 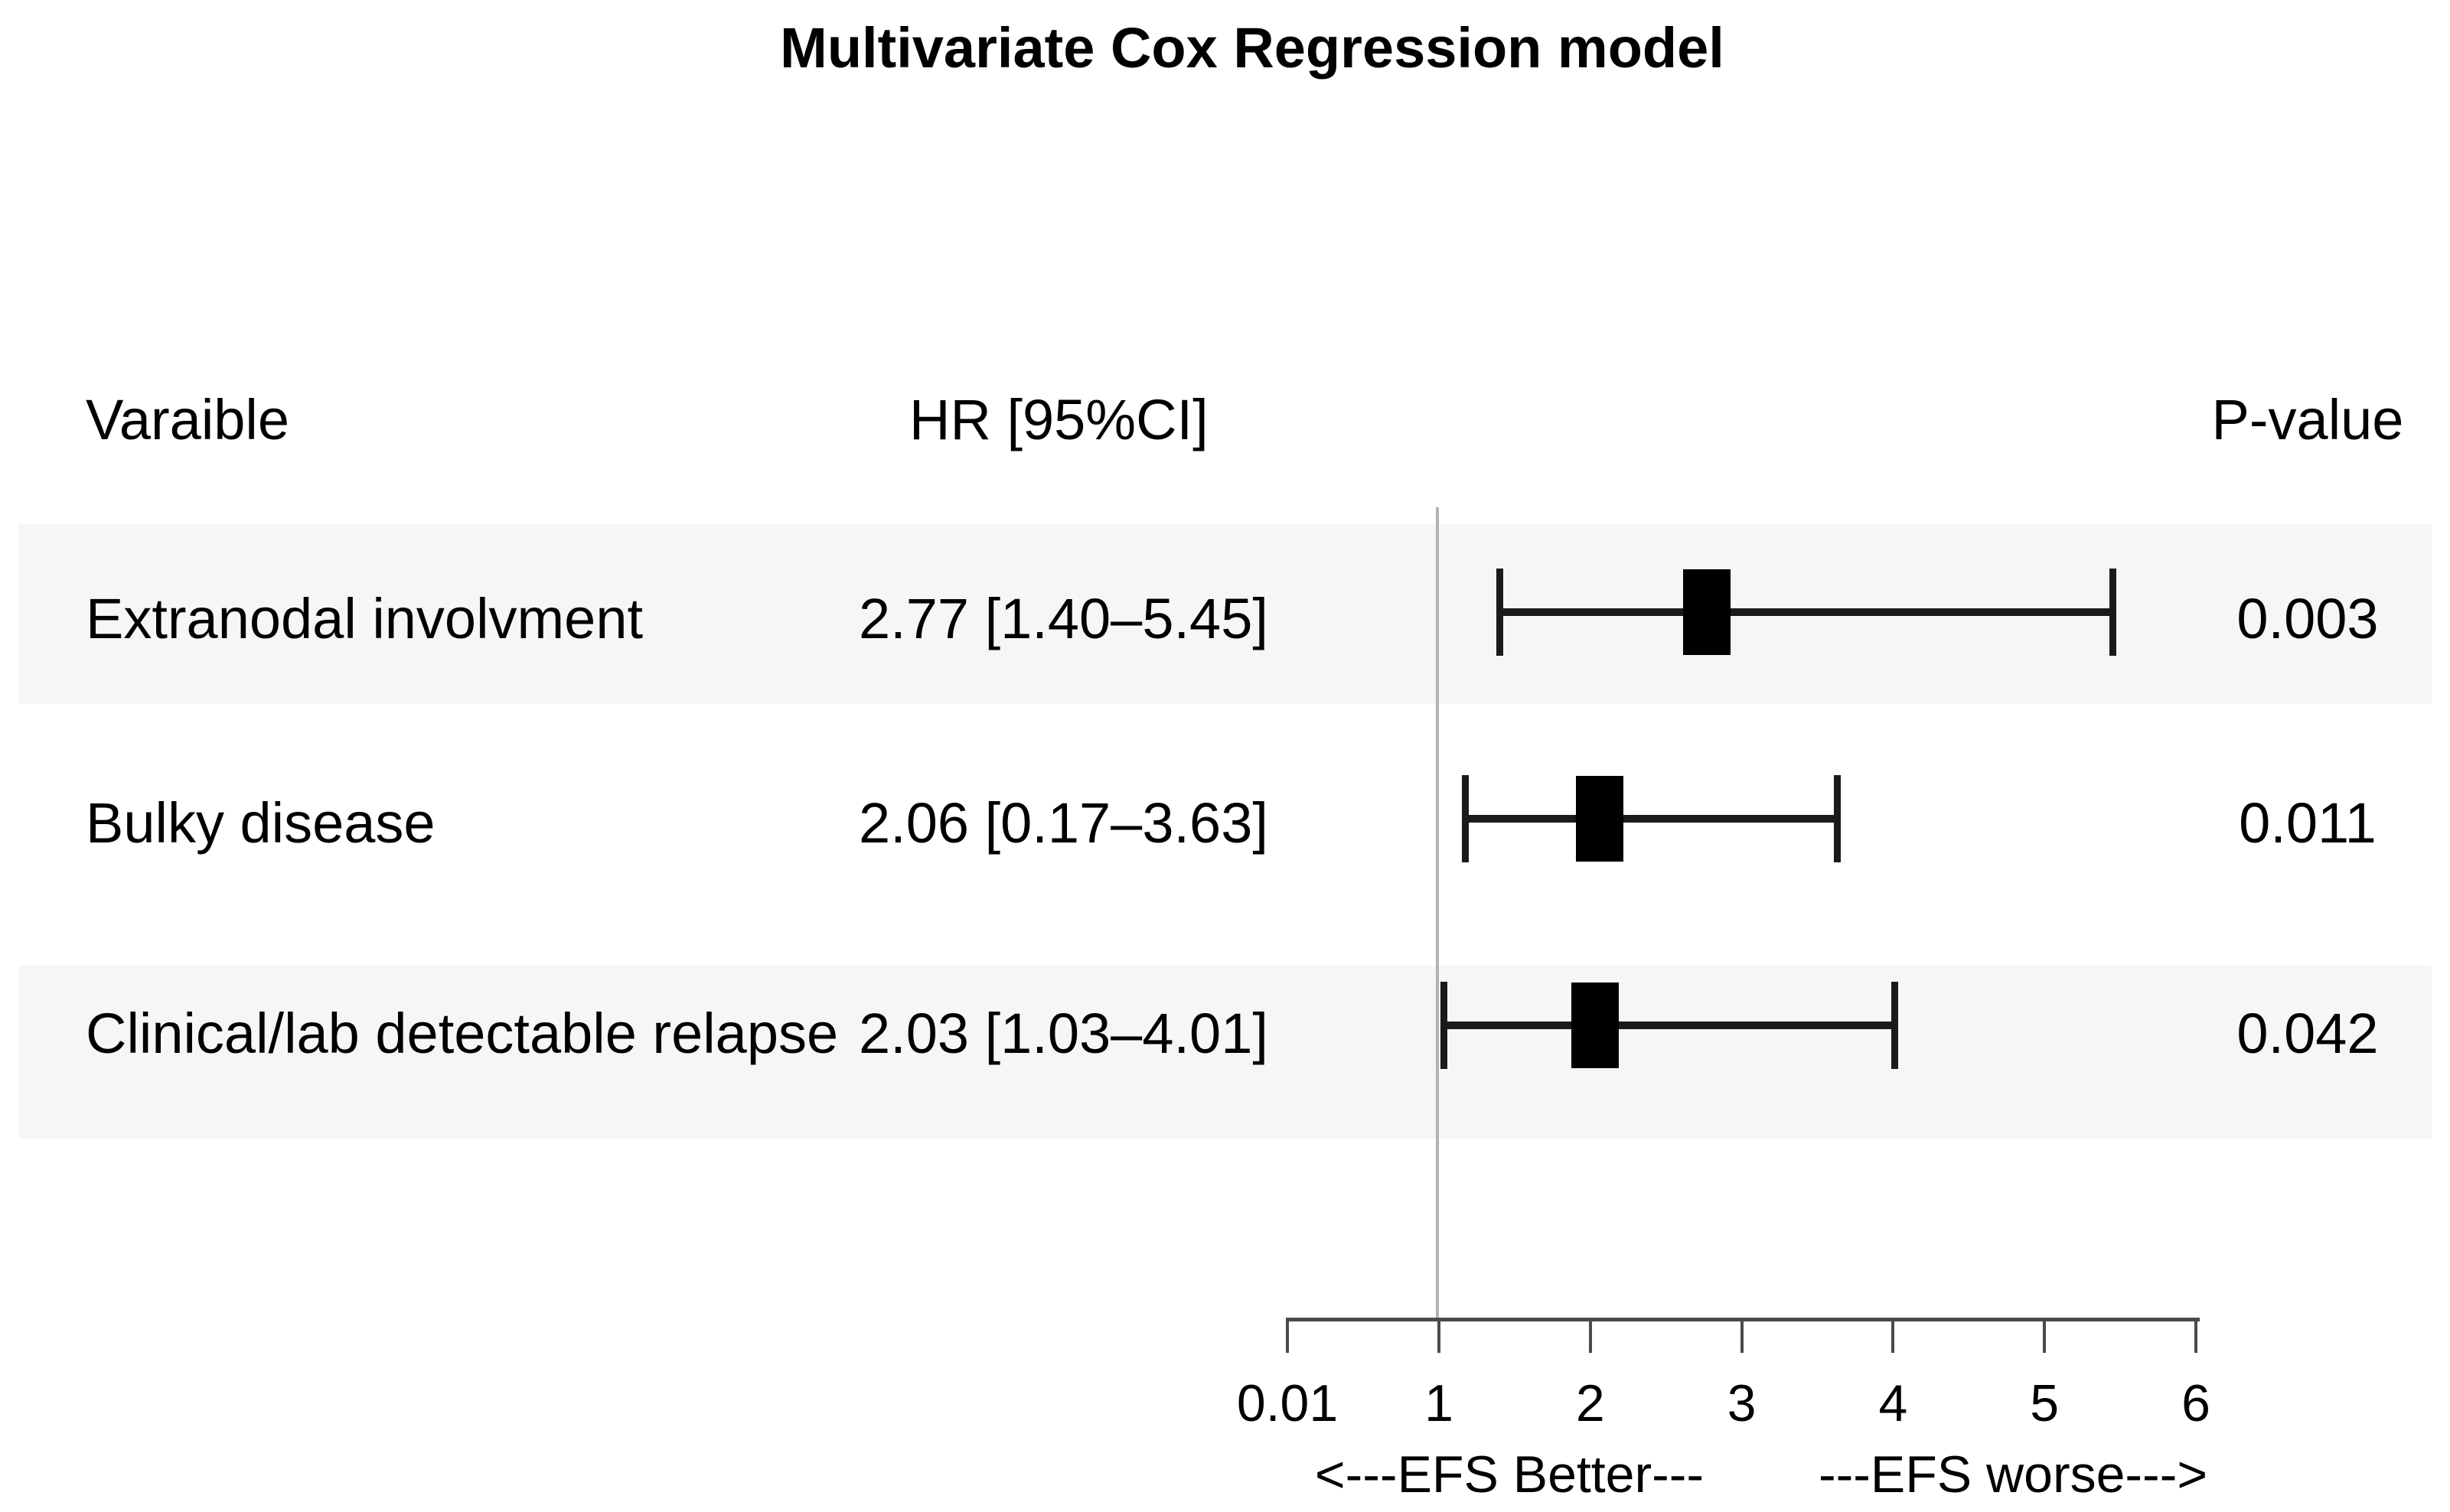 What do you see at coordinates (2307, 1034) in the screenshot?
I see `row-pvalue: 0.042` at bounding box center [2307, 1034].